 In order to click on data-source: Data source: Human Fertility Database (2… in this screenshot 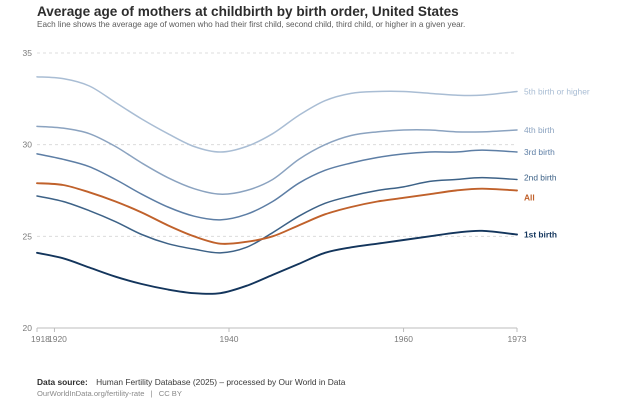, I will do `click(191, 382)`.